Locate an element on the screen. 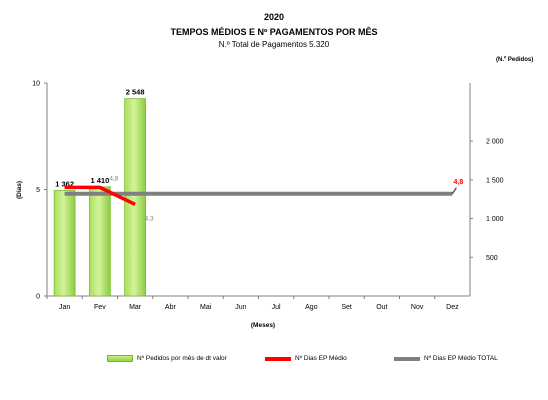 Image resolution: width=548 pixels, height=400 pixels. end-data-label: 4,8 is located at coordinates (459, 182).